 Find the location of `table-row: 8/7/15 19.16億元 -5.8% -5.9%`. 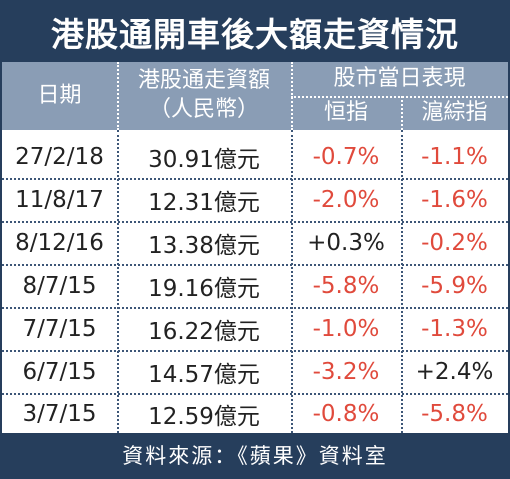

table-row: 8/7/15 19.16億元 -5.8% -5.9% is located at coordinates (255, 286).